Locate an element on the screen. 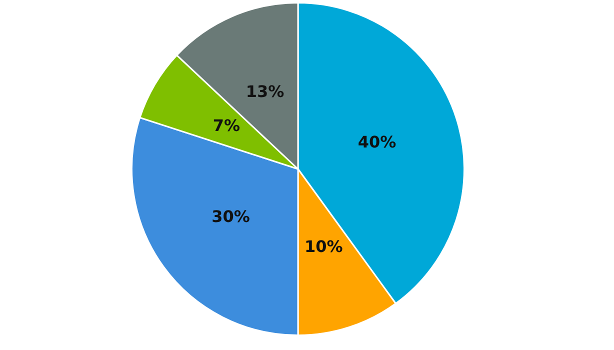 Image resolution: width=614 pixels, height=350 pixels. data-label: 7% is located at coordinates (226, 125).